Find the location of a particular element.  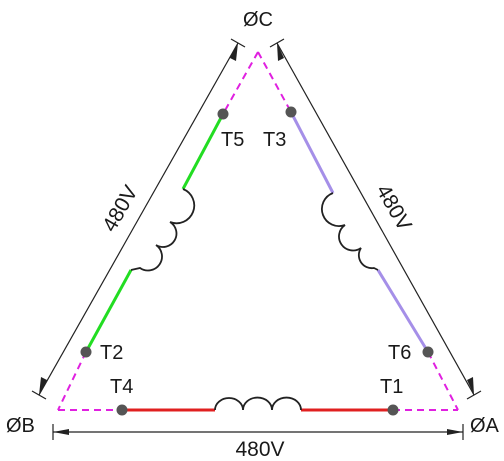

terminal-t6-dot is located at coordinates (428, 352).